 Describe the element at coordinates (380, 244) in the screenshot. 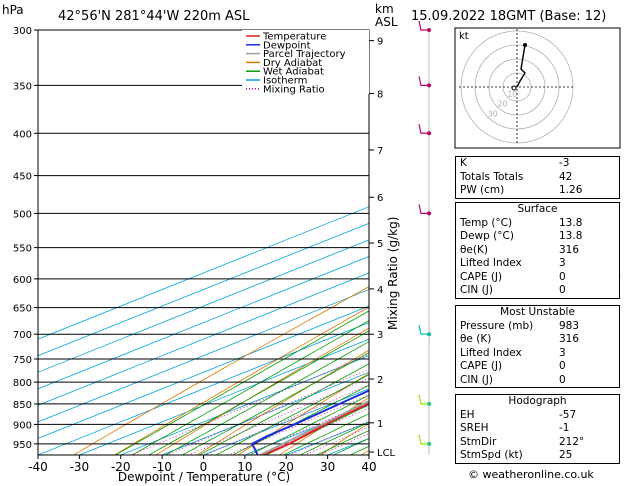

I see `altitude-tick-label: 5` at that location.